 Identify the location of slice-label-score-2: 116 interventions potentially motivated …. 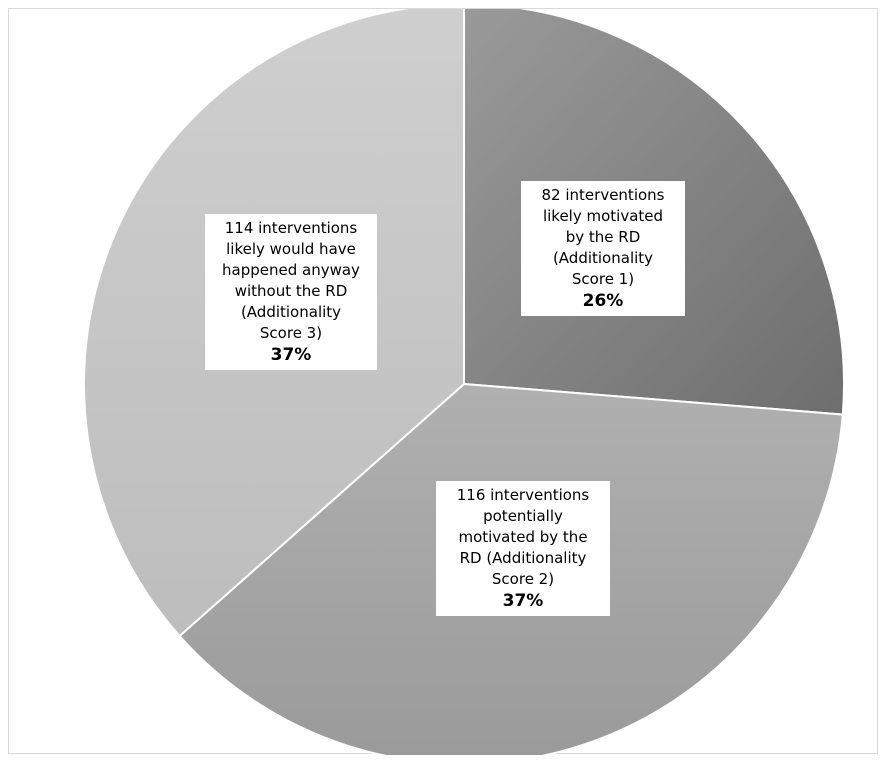
(523, 548).